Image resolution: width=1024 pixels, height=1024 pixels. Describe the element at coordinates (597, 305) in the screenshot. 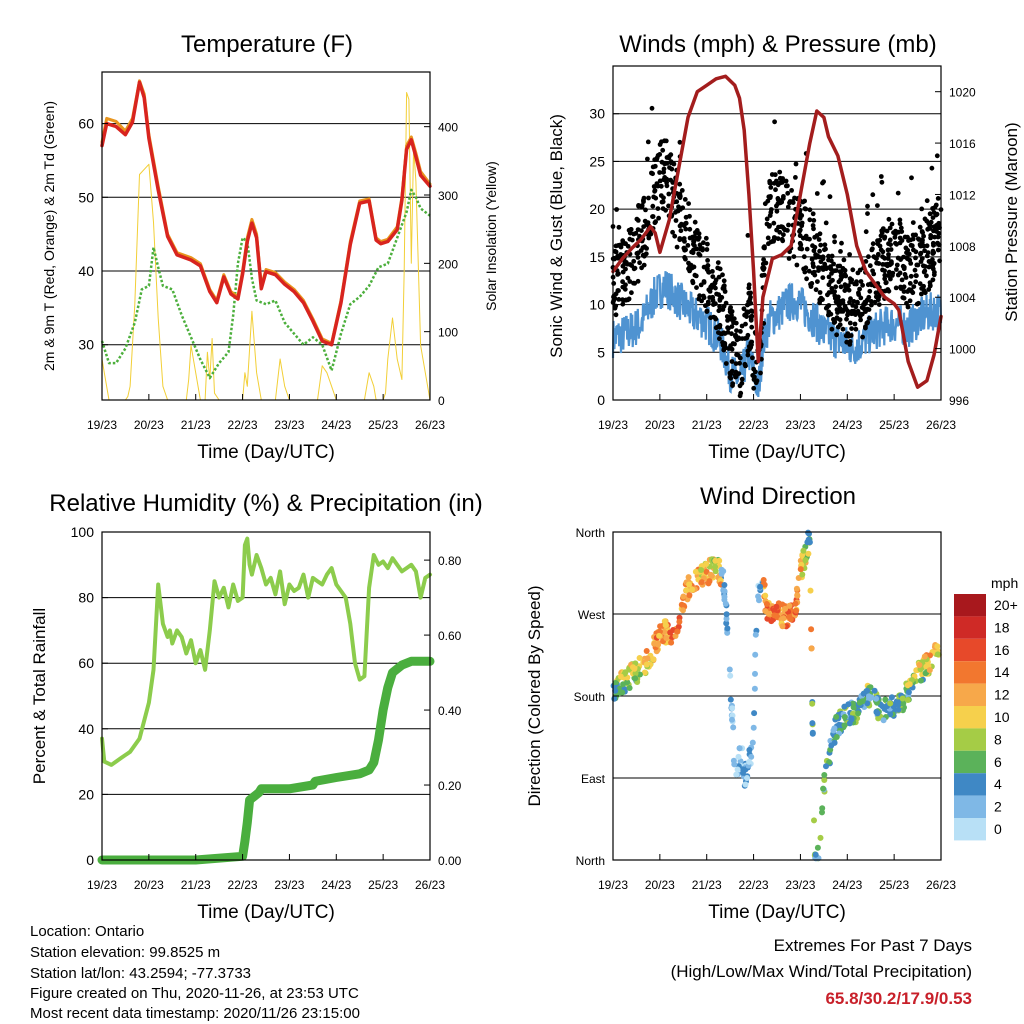

I see `y-tick-label: 10` at that location.